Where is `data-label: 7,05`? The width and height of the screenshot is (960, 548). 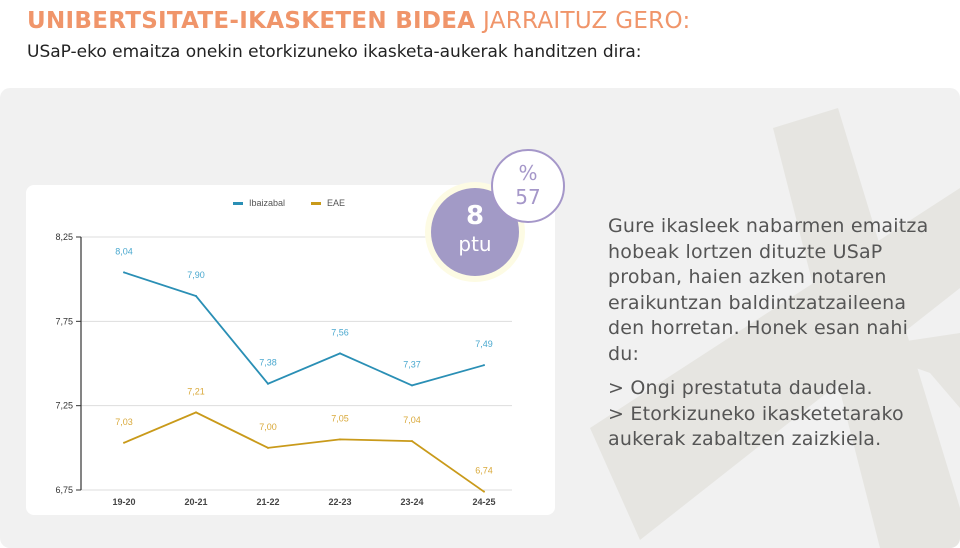 data-label: 7,05 is located at coordinates (340, 418).